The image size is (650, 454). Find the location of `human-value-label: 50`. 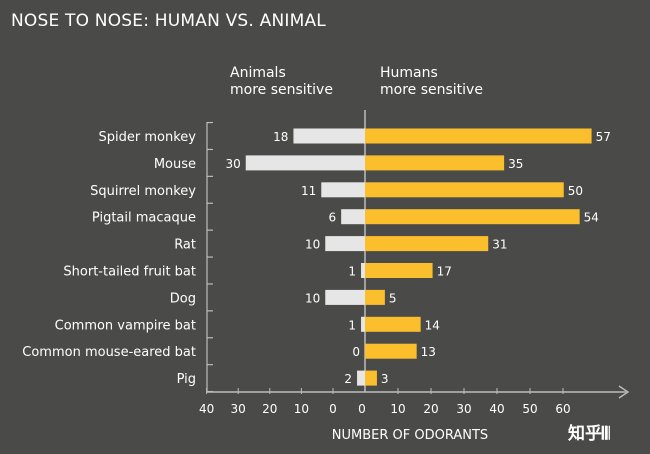

human-value-label: 50 is located at coordinates (575, 191).